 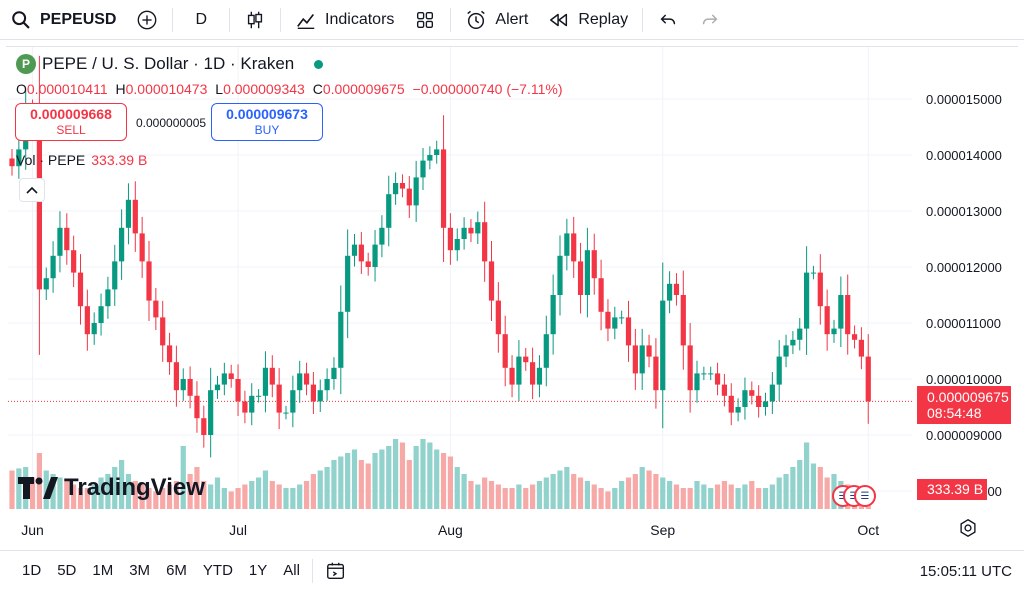 What do you see at coordinates (217, 570) in the screenshot?
I see `range-ytd: YTD` at bounding box center [217, 570].